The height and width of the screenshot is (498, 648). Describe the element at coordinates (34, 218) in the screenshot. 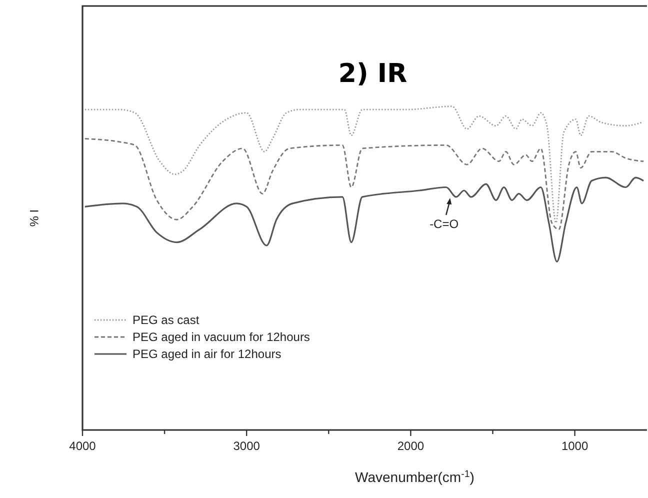

I see `y-axis-title: I %` at that location.